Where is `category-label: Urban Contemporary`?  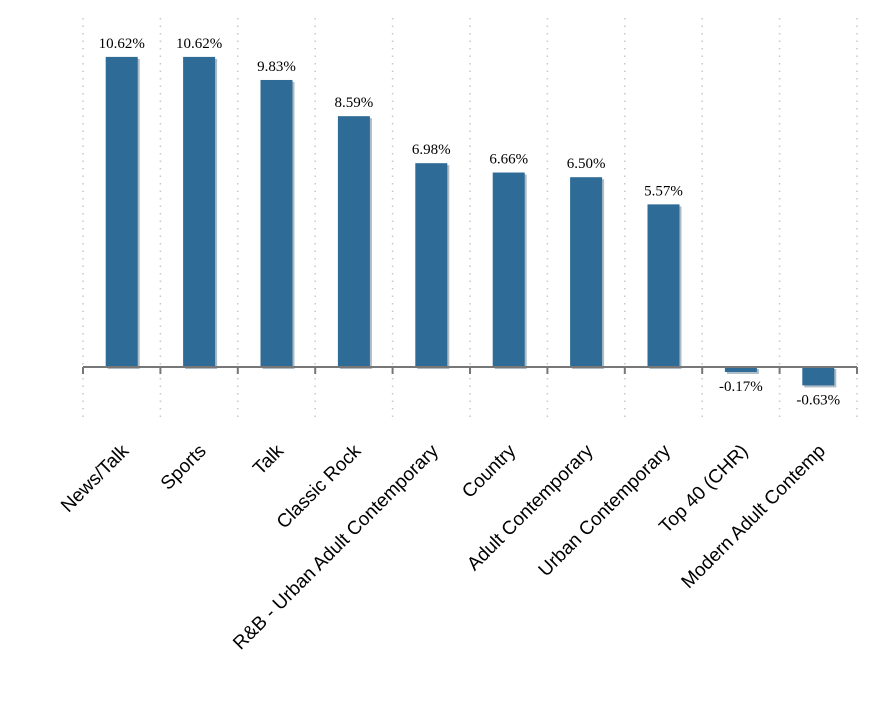
category-label: Urban Contemporary is located at coordinates (605, 510).